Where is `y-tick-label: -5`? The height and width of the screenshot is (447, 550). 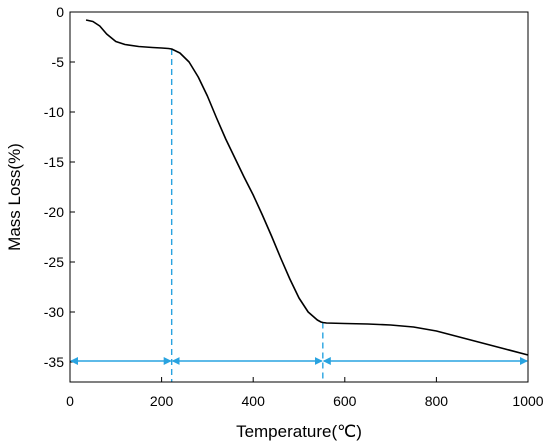 y-tick-label: -5 is located at coordinates (58, 62).